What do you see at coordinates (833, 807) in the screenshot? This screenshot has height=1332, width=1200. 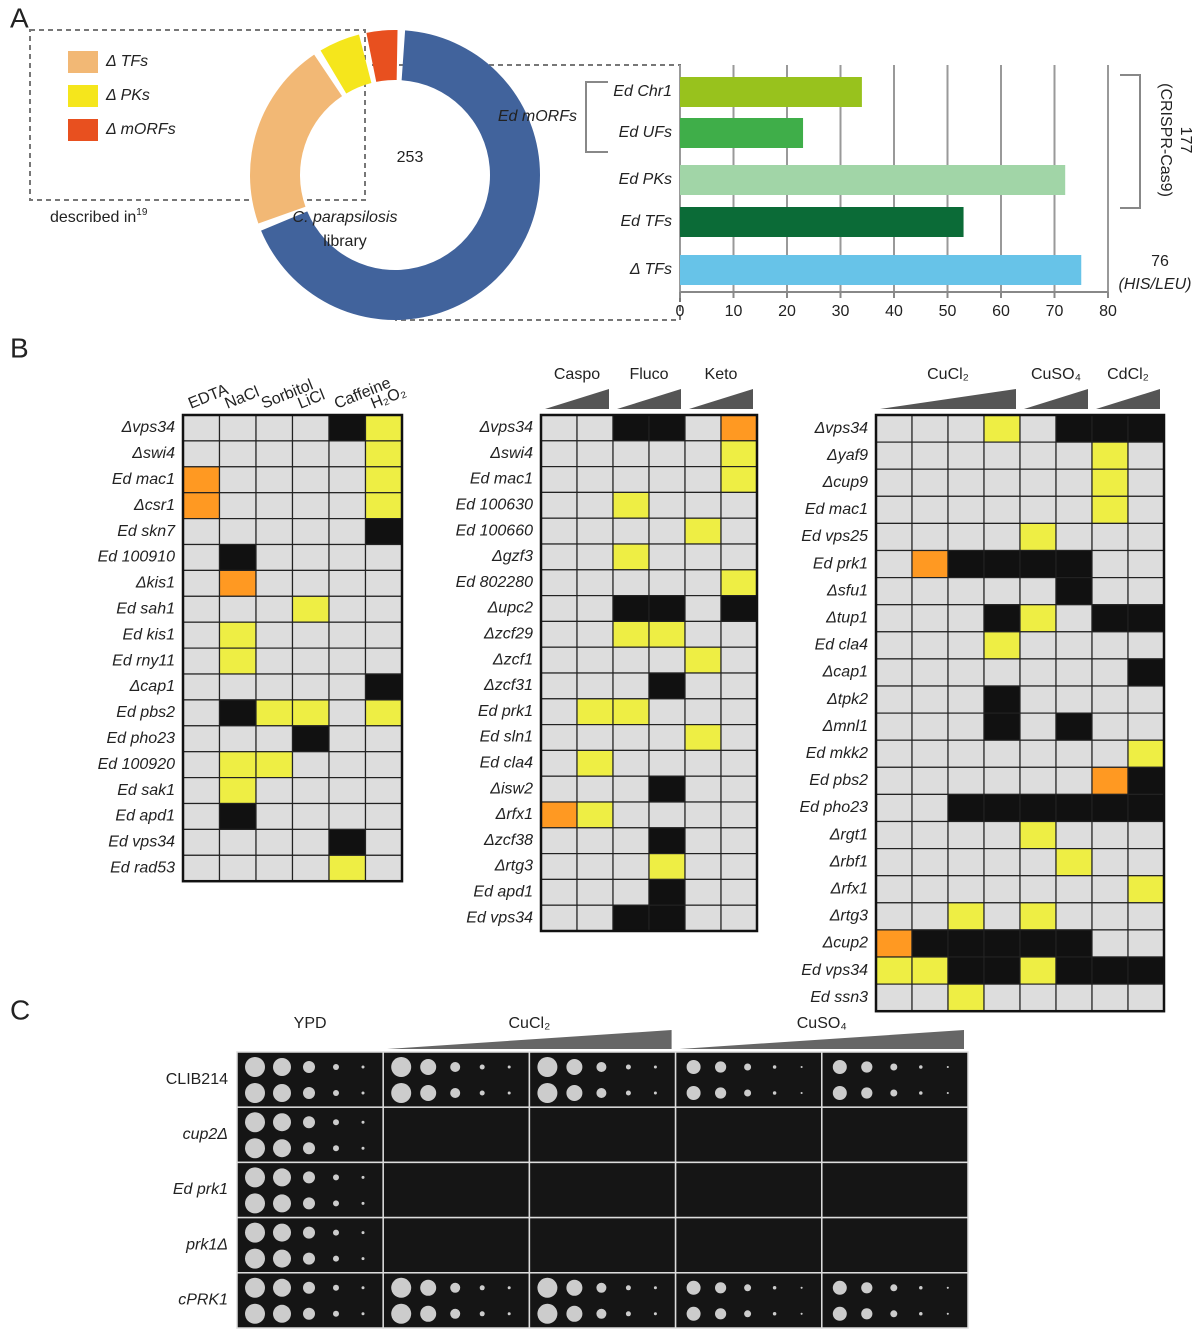 I see `row-label: Ed pho23` at bounding box center [833, 807].